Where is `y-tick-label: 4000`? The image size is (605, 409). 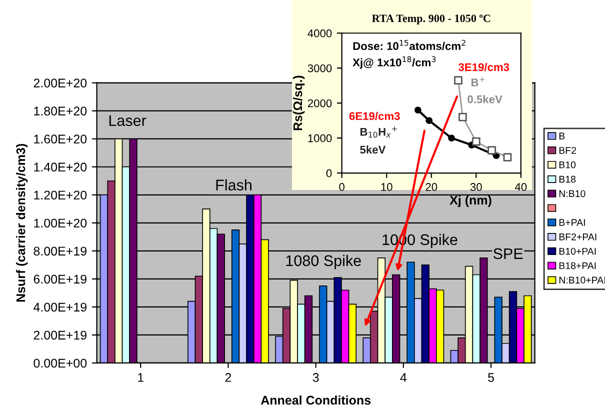 y-tick-label: 4000 is located at coordinates (320, 33).